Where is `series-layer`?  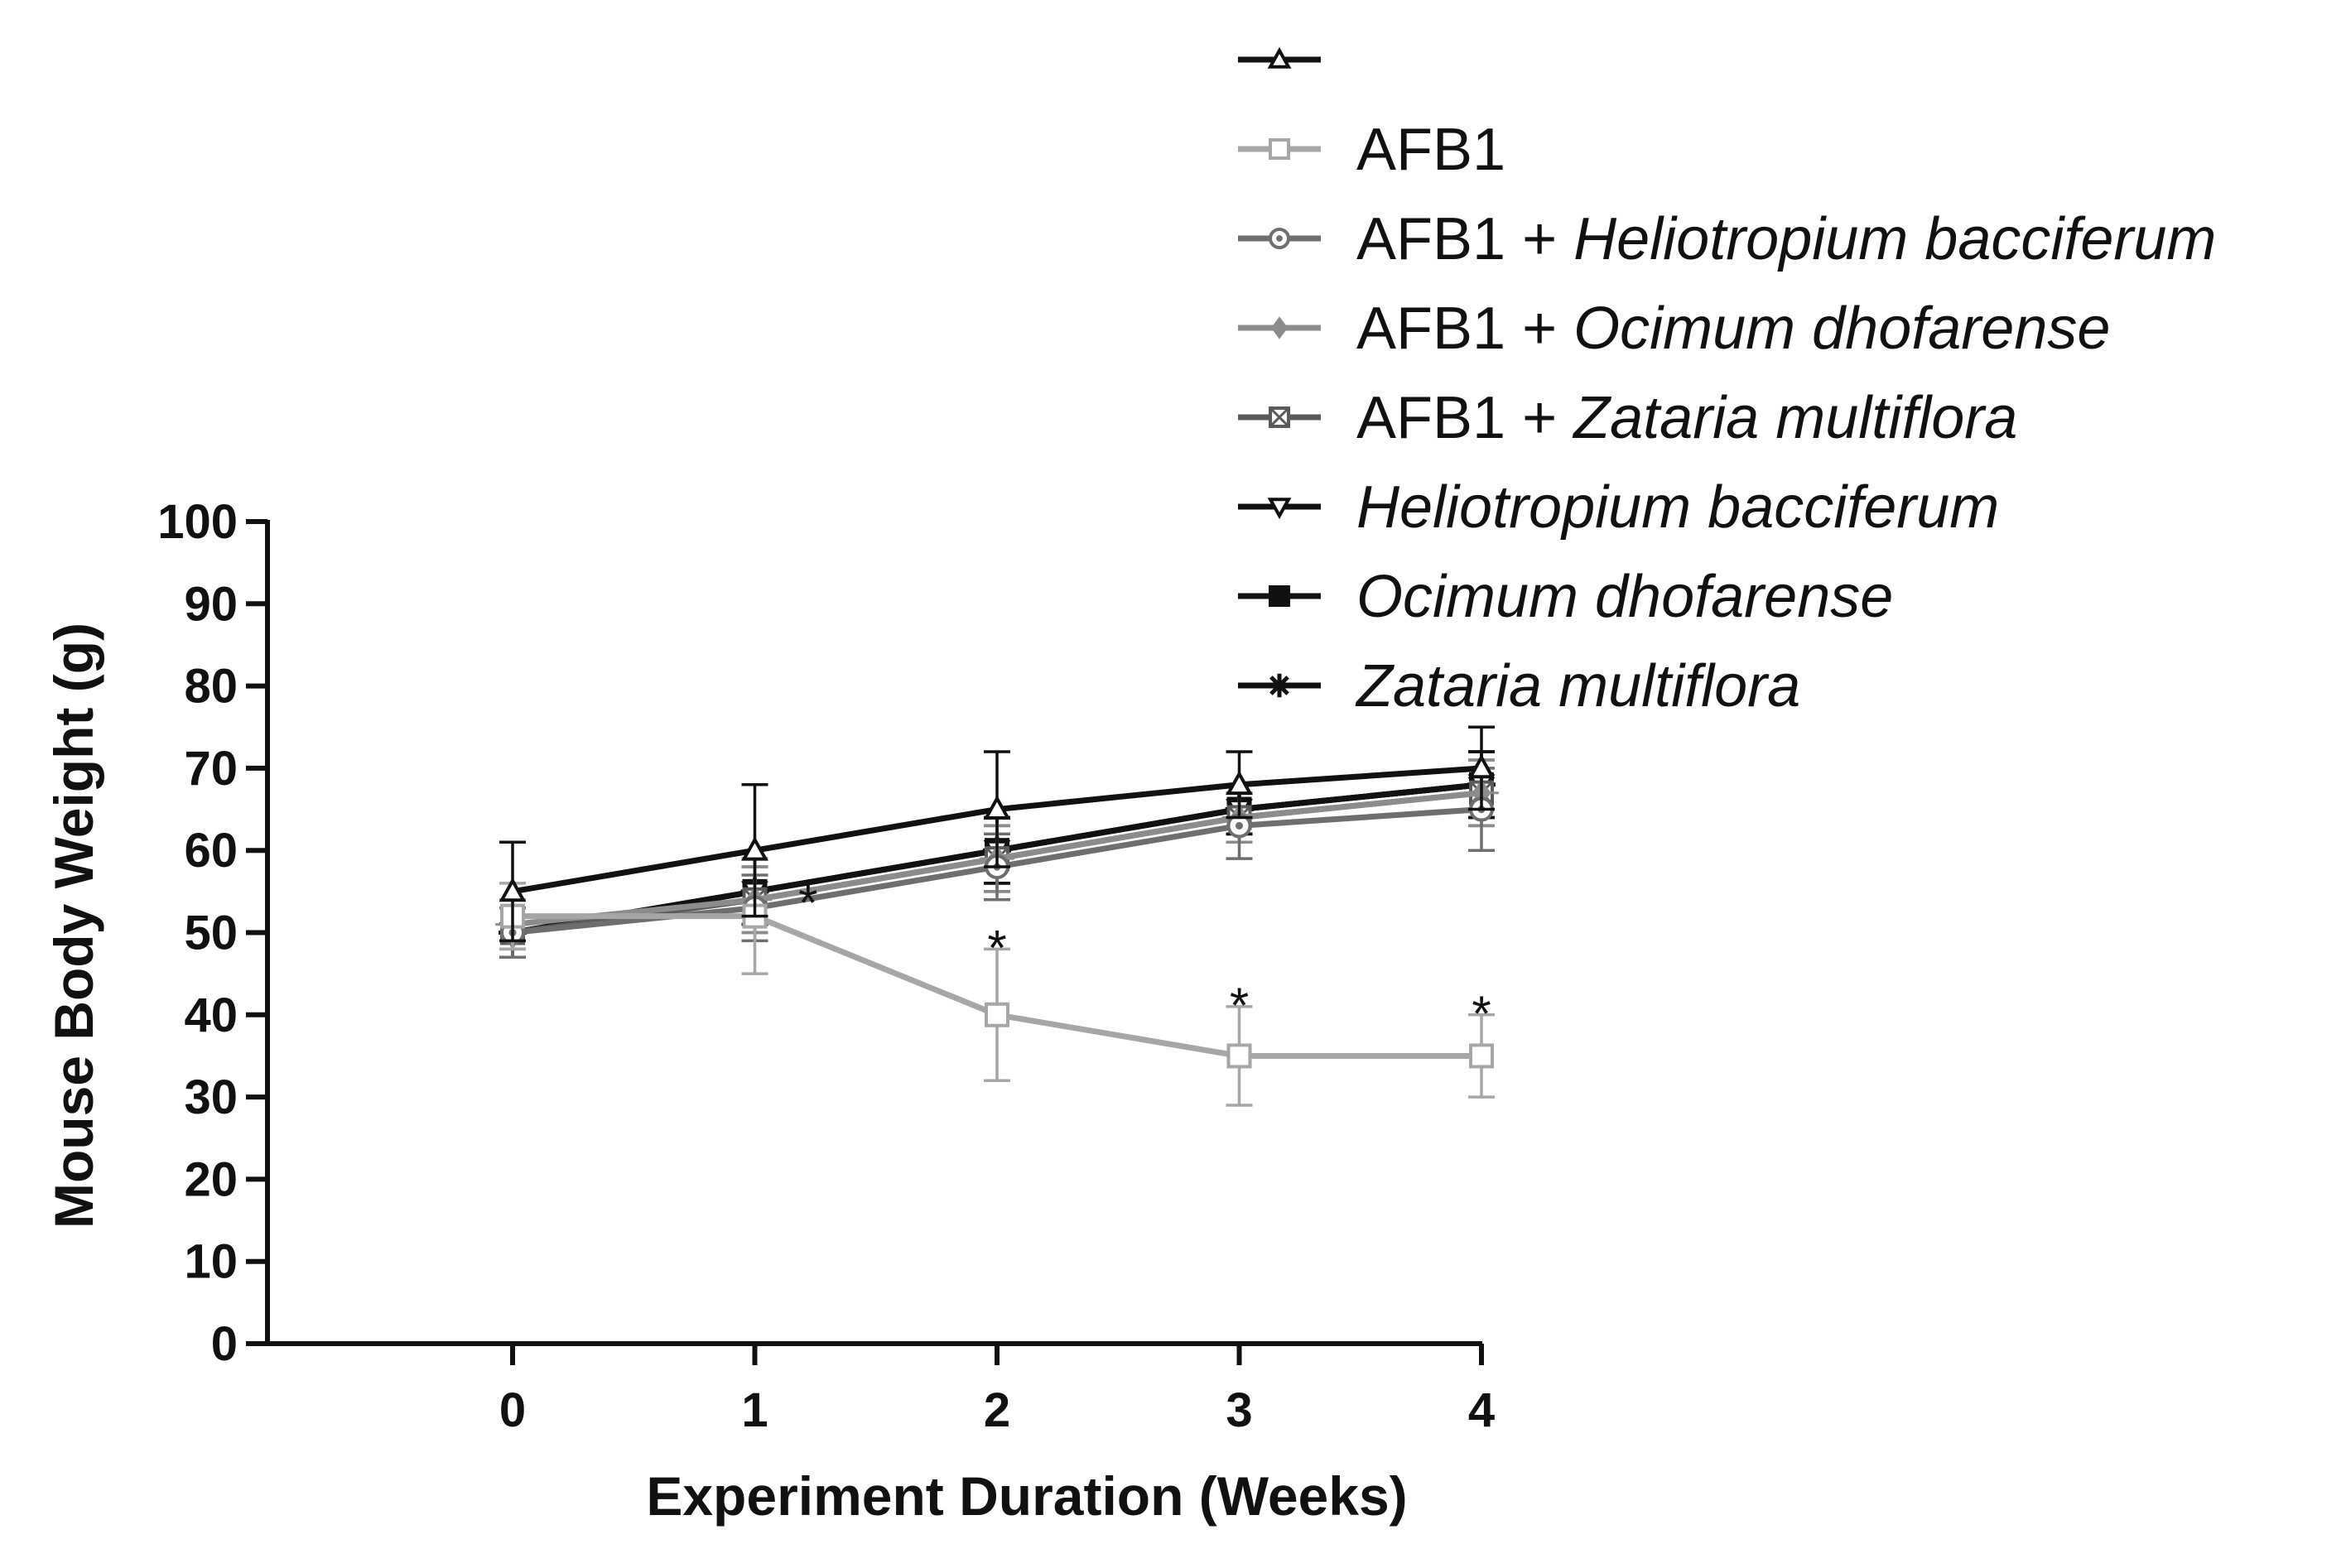
series-layer is located at coordinates (997, 916).